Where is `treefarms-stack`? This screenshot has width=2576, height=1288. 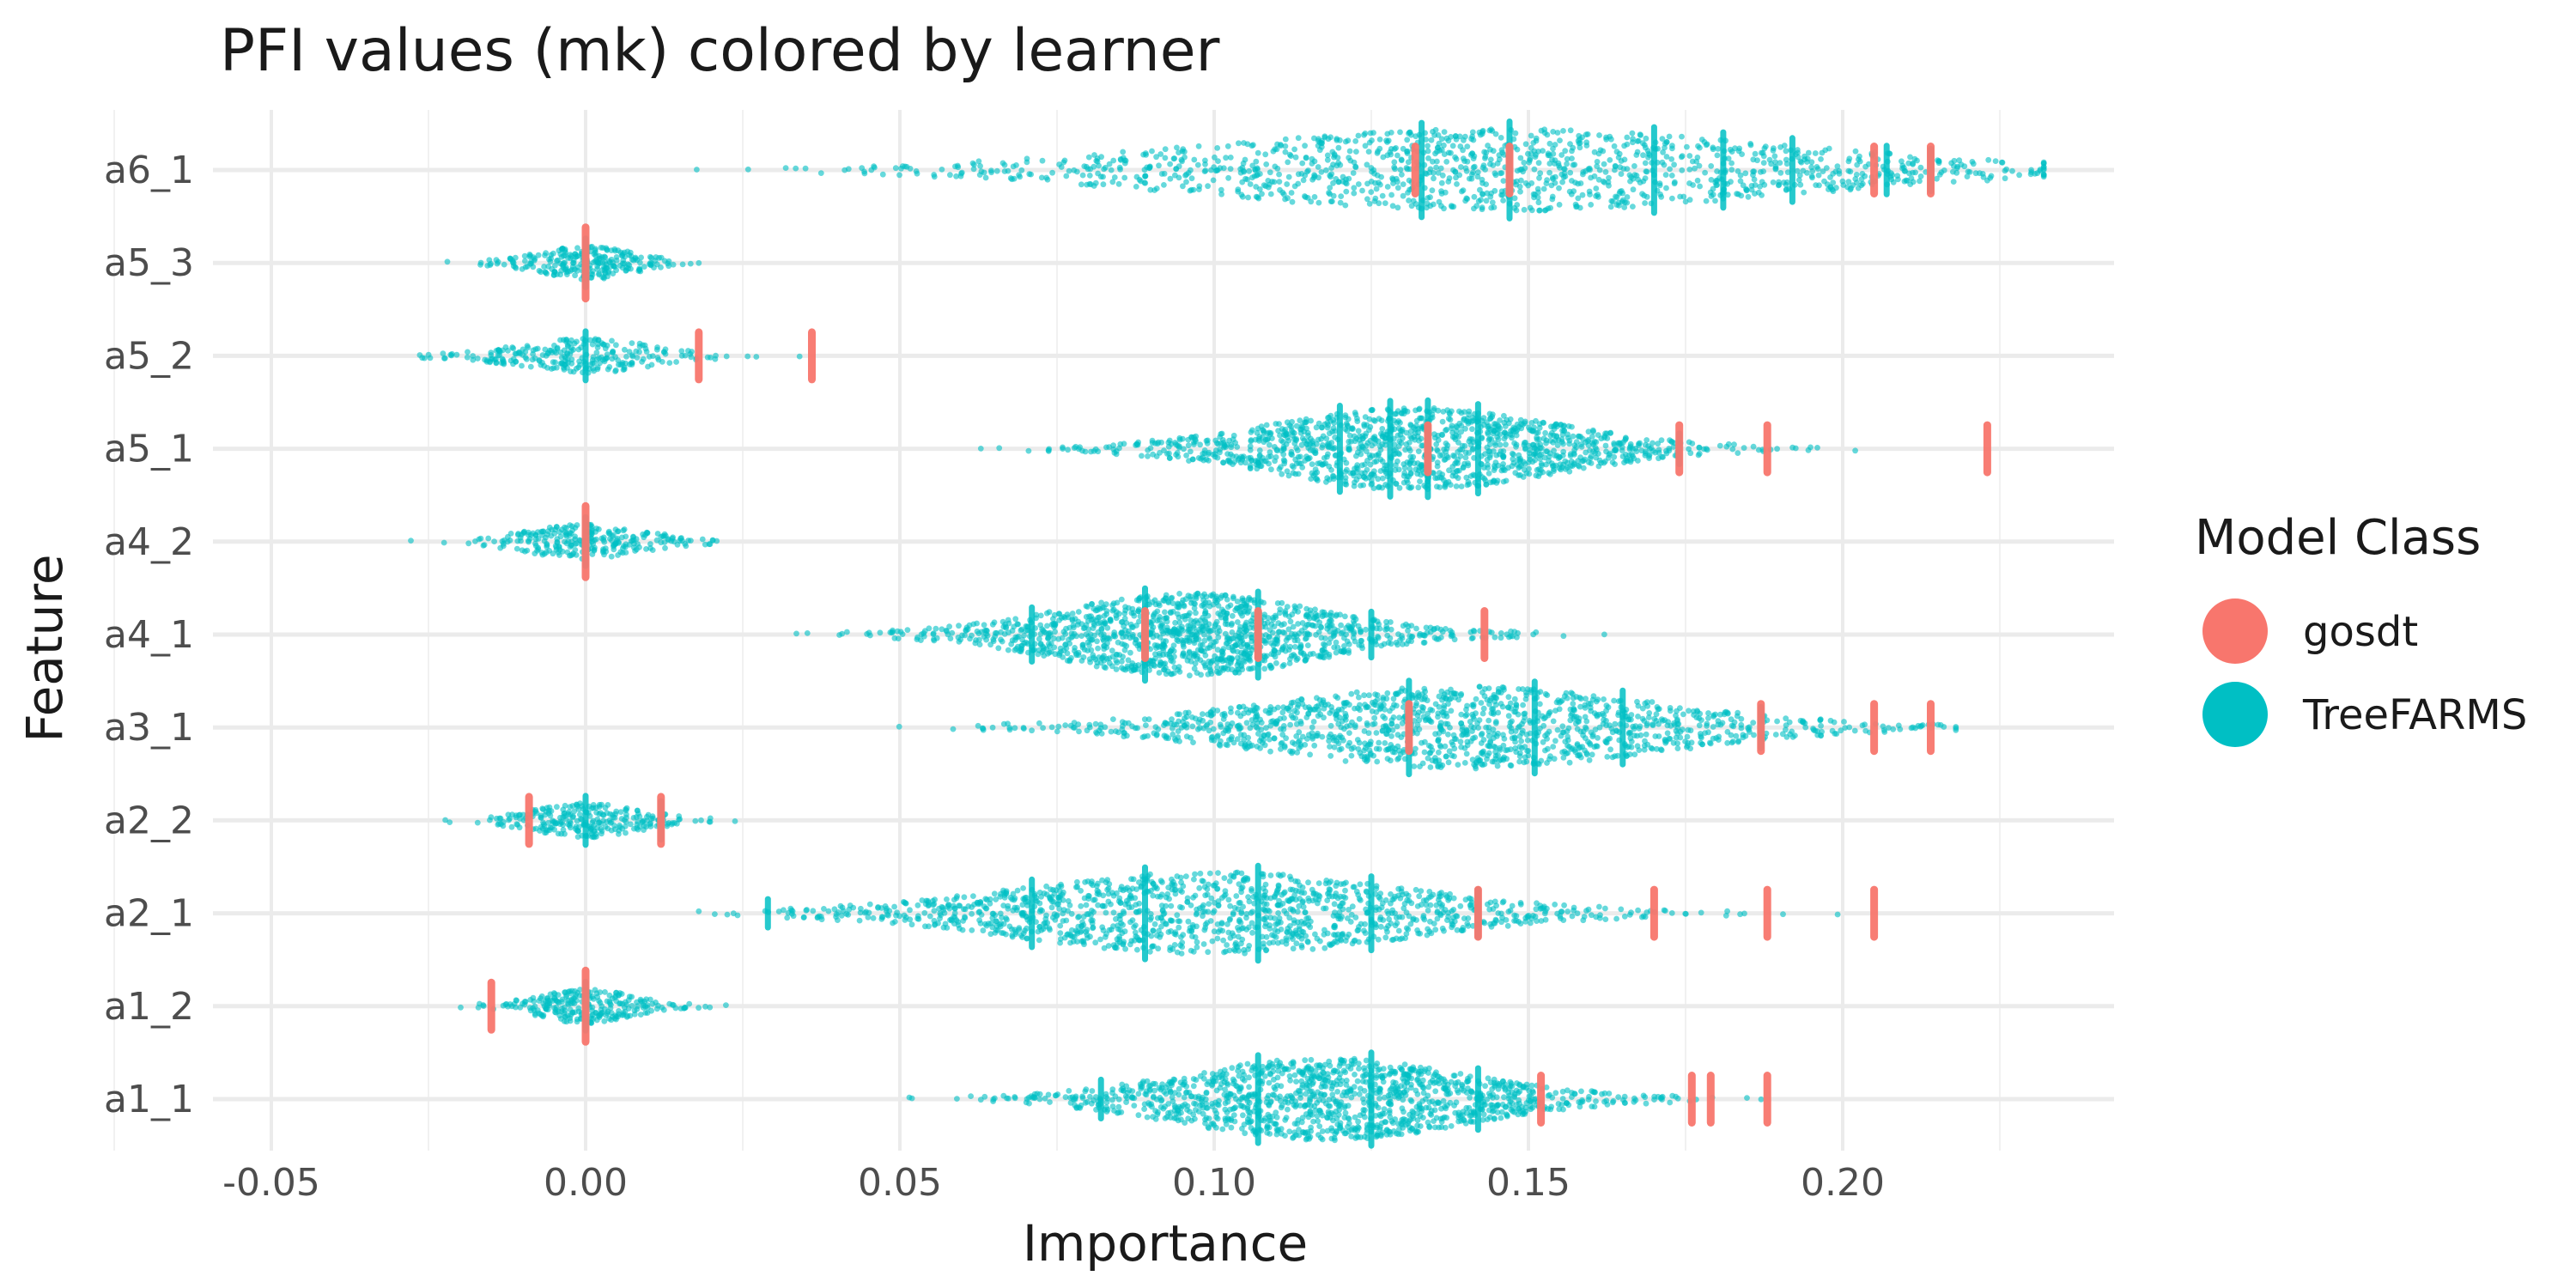
treefarms-stack is located at coordinates (1792, 170).